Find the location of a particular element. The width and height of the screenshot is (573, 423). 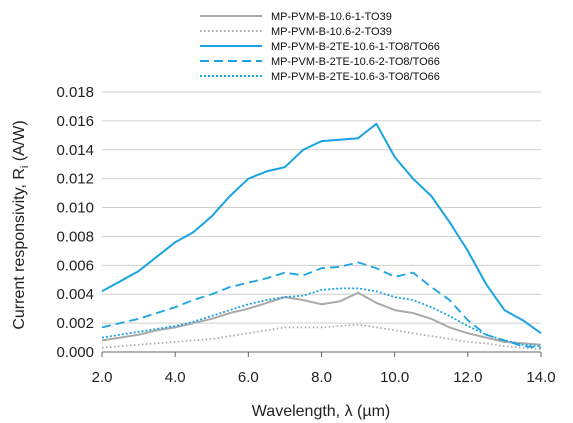

y-axis-title-sub: i is located at coordinates (25, 167).